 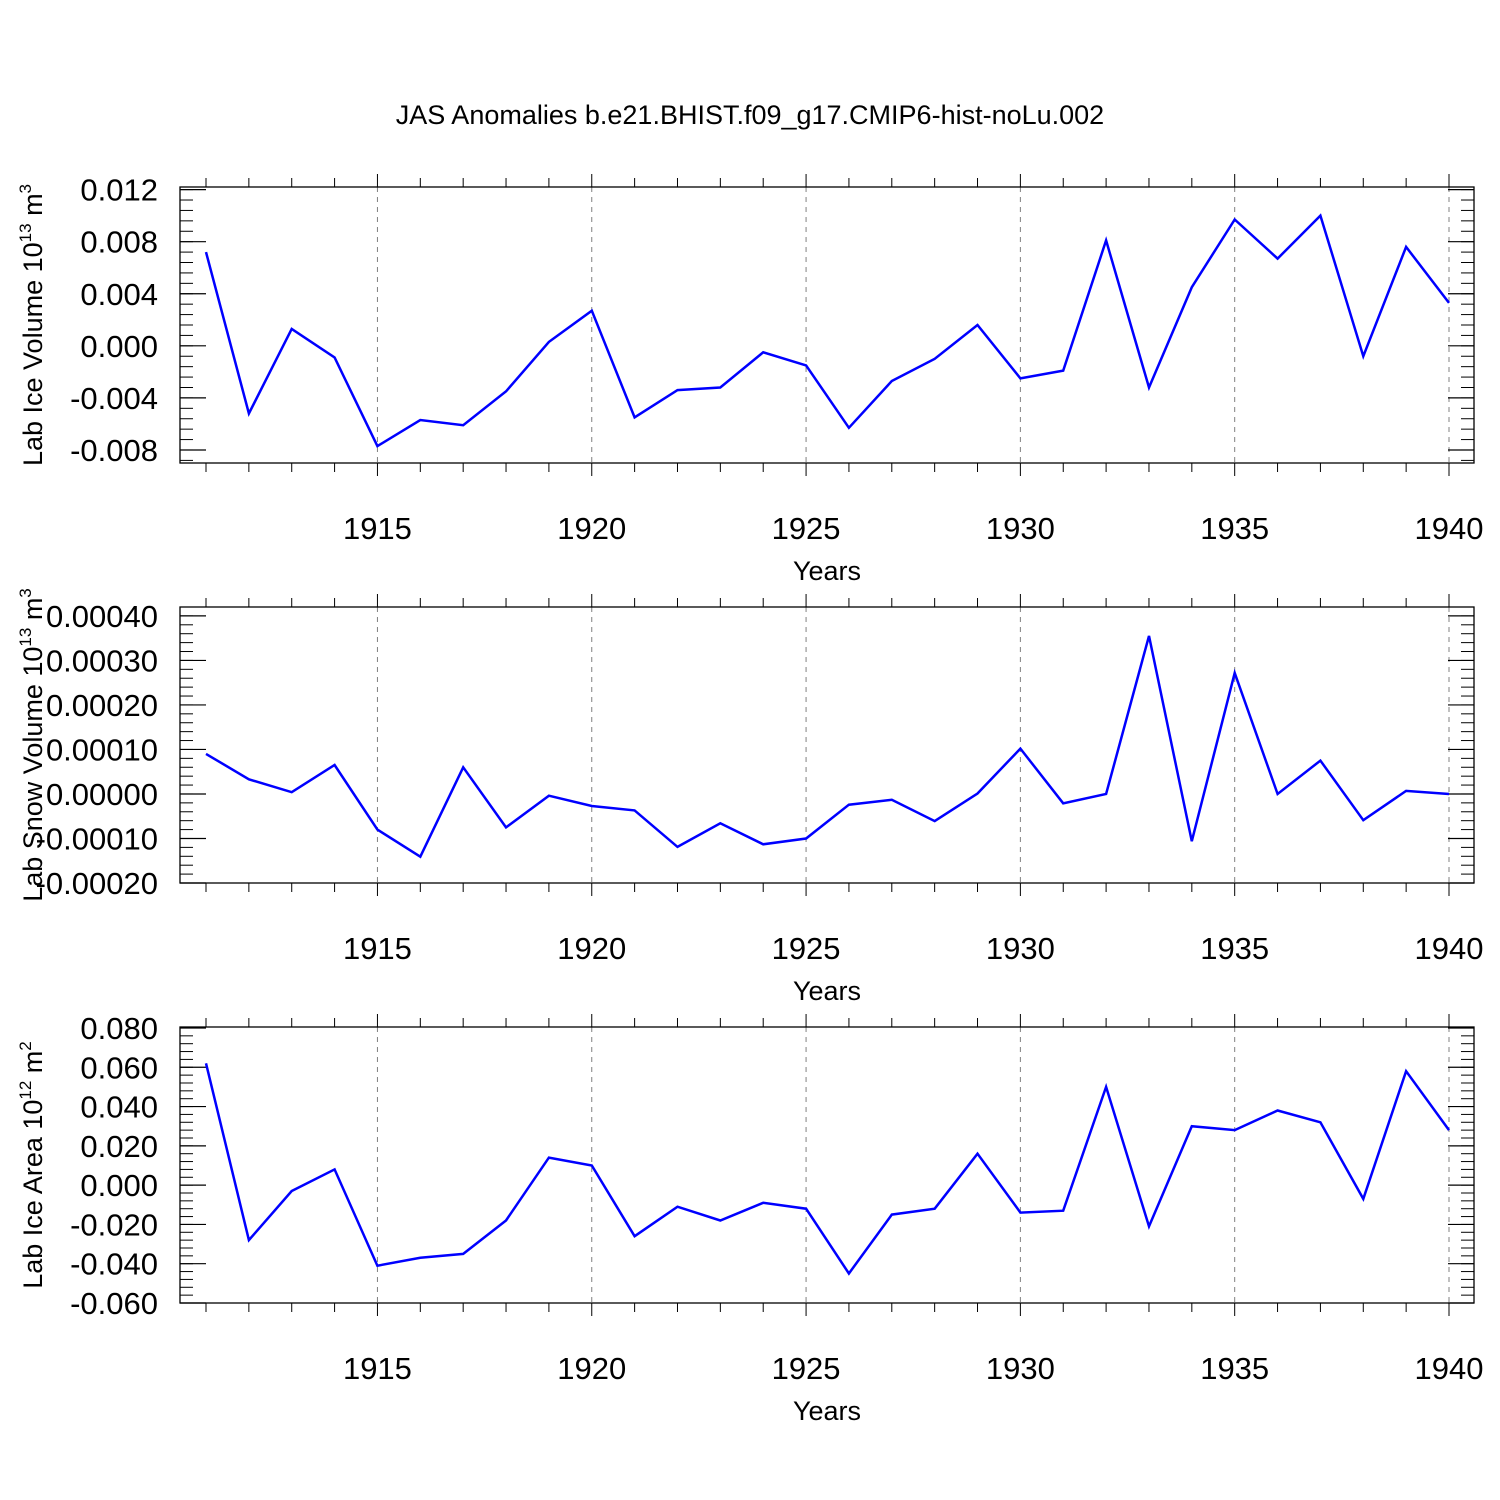 What do you see at coordinates (114, 1303) in the screenshot?
I see `y-tick-label: -0.060` at bounding box center [114, 1303].